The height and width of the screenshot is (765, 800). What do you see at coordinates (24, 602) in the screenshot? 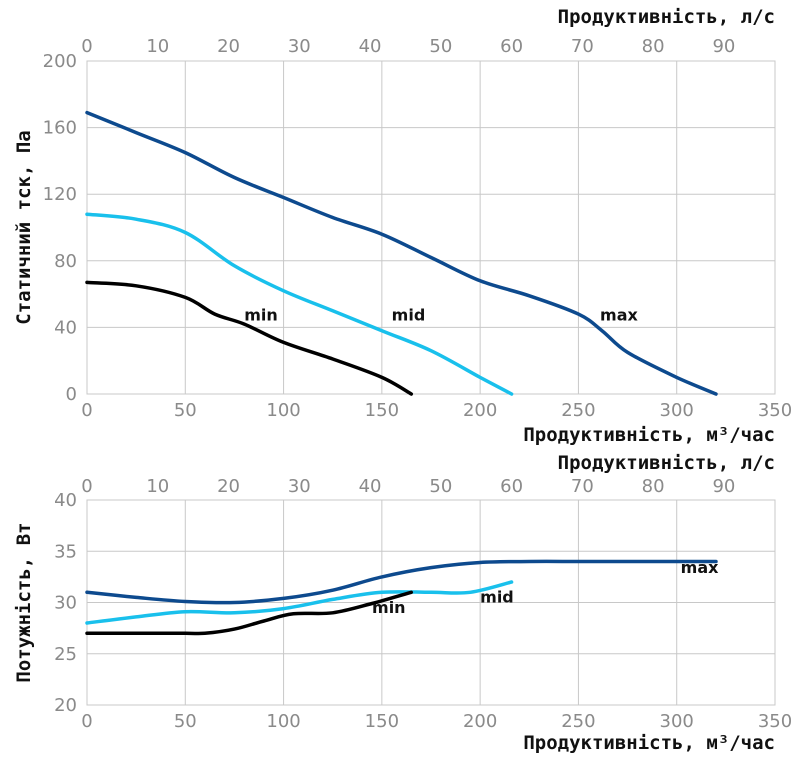
I see `y-axis-title: Потужність, Вт` at bounding box center [24, 602].